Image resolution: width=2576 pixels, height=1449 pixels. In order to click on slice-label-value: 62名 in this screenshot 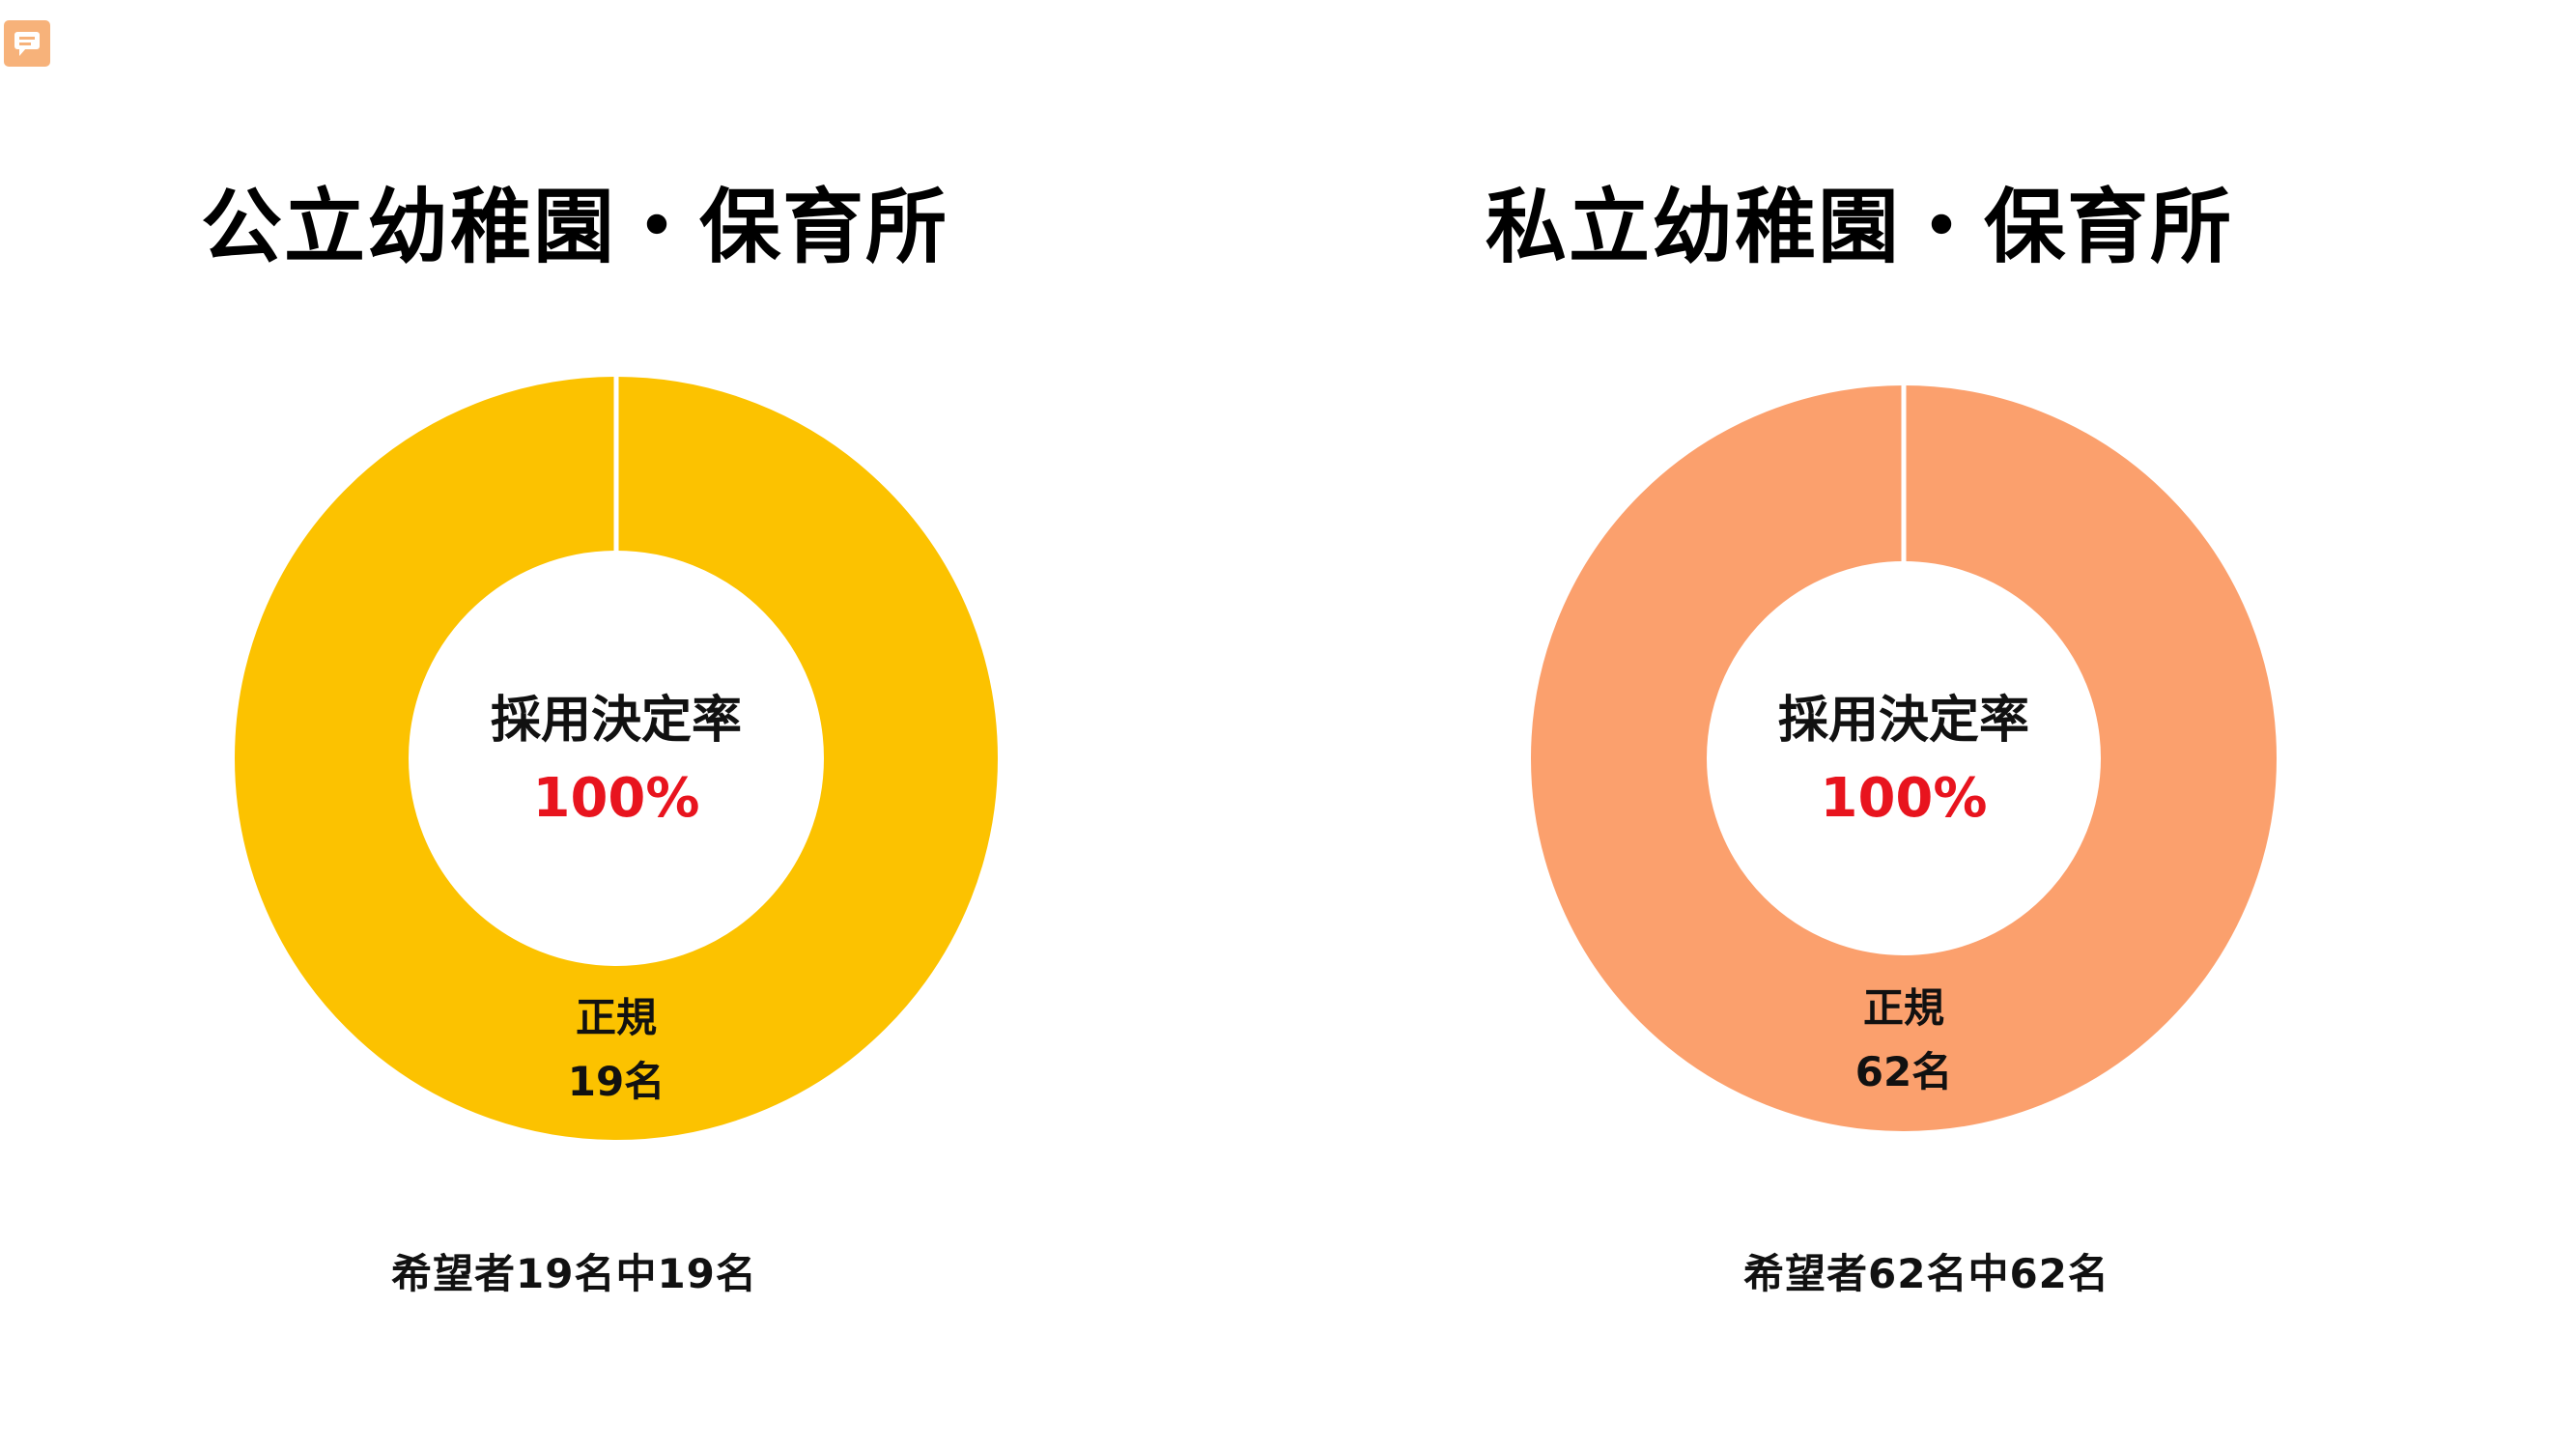, I will do `click(1903, 1071)`.